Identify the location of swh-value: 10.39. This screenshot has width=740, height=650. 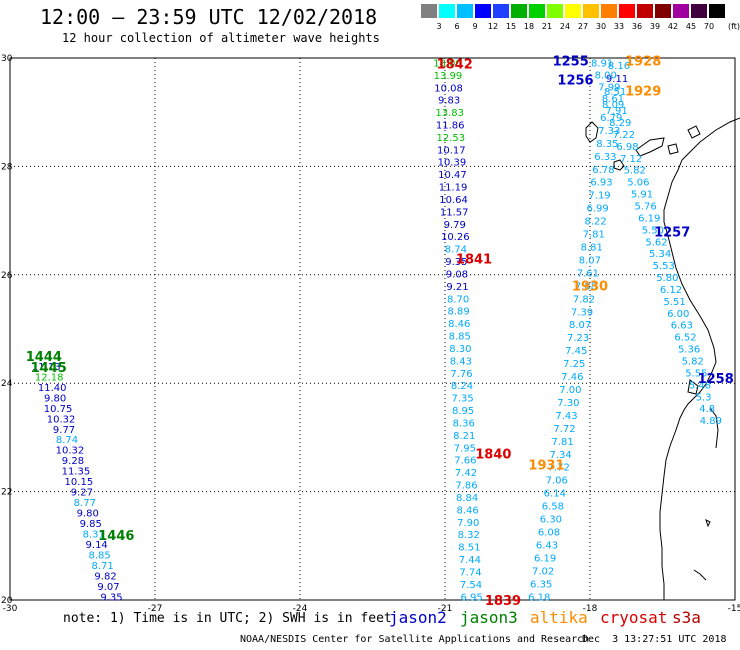
(452, 163).